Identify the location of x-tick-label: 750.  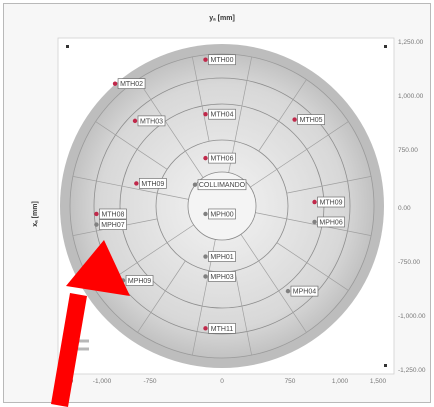
(290, 381).